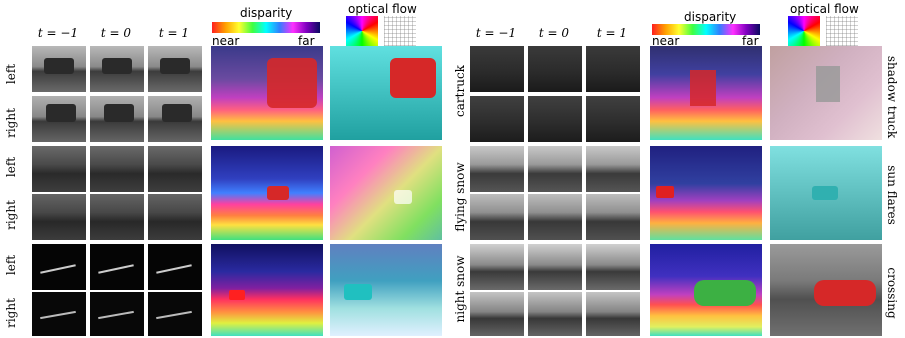 The width and height of the screenshot is (905, 338). Describe the element at coordinates (226, 41) in the screenshot. I see `near-label-left: near` at that location.